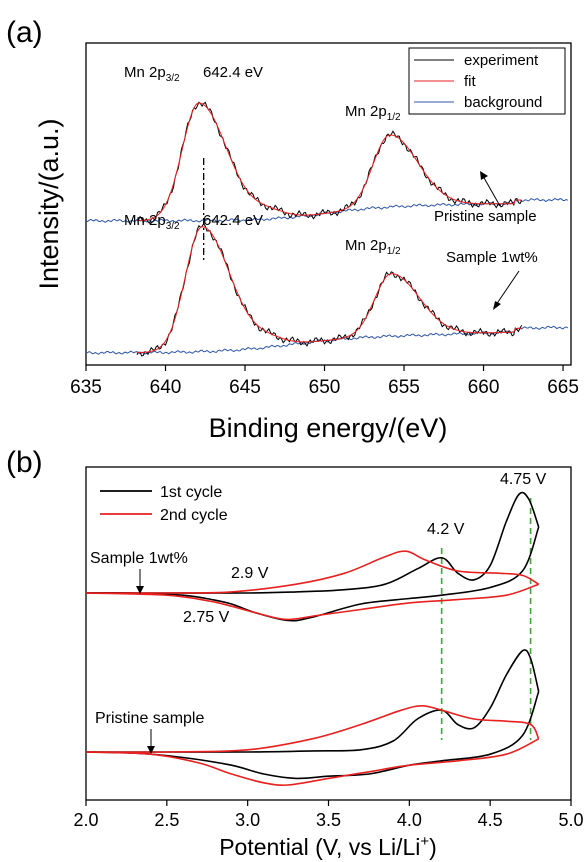  Describe the element at coordinates (166, 387) in the screenshot. I see `panel-a-x-tick-label: 640` at that location.